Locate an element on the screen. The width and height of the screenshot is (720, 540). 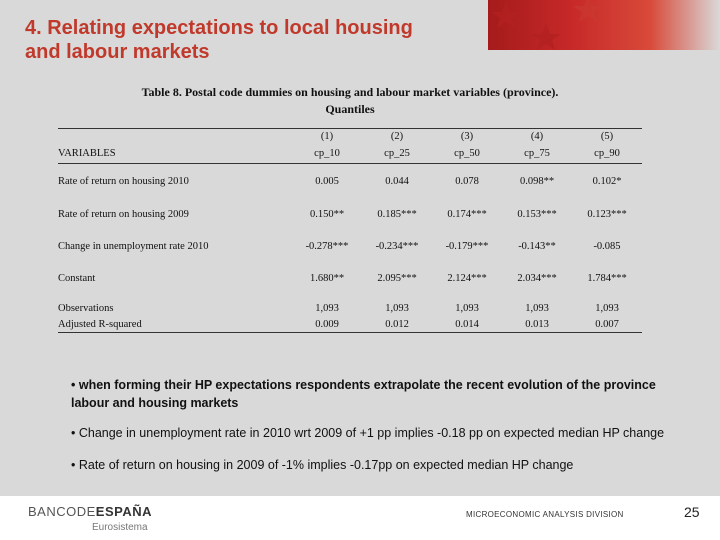
row-label: Adjusted R-squared is located at coordinates (175, 324).